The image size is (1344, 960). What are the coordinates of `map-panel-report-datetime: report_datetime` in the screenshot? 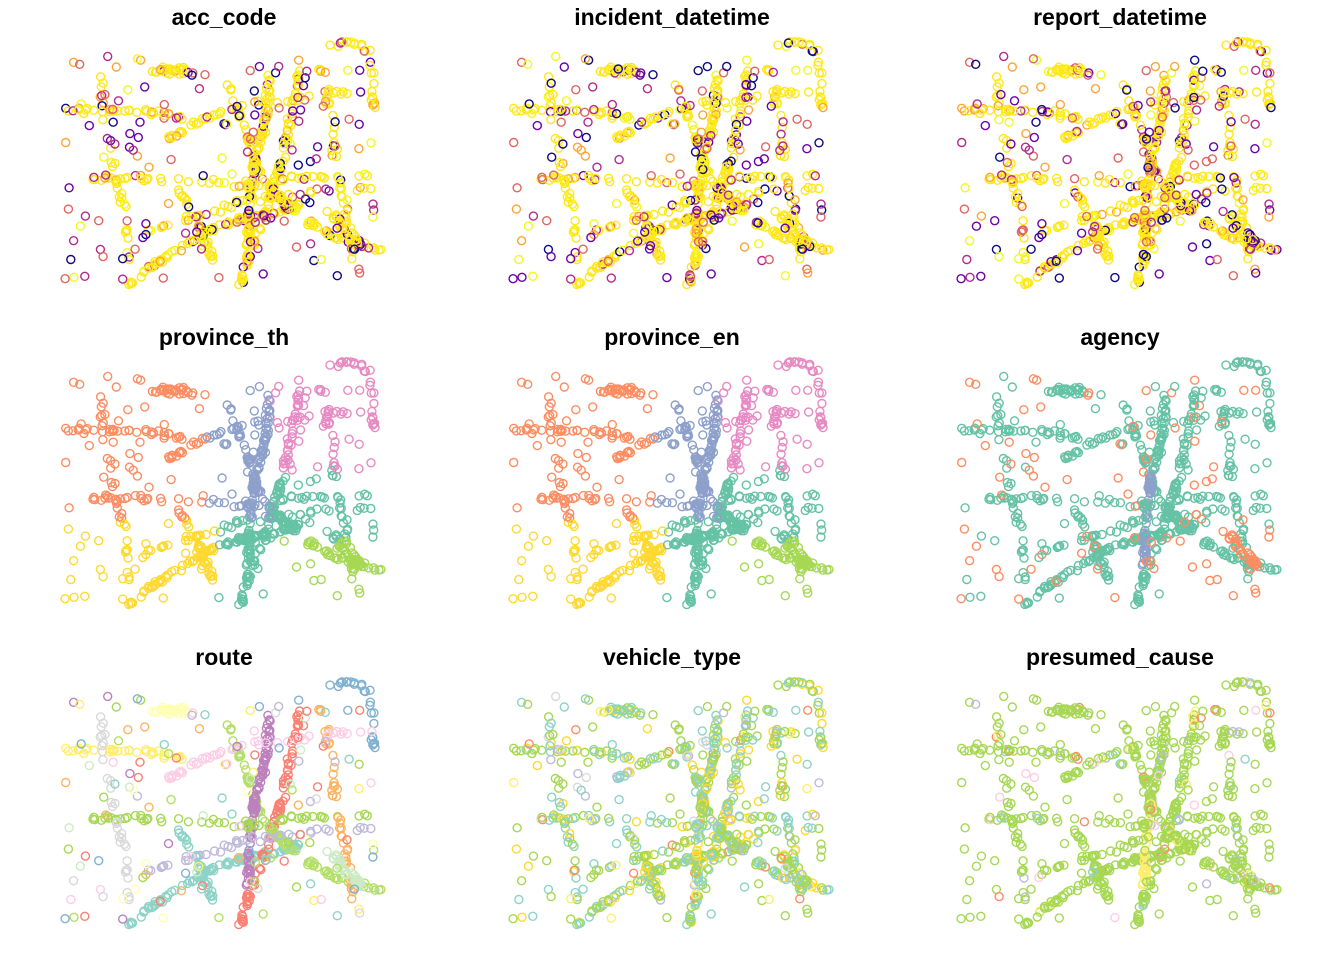 It's located at (1120, 160).